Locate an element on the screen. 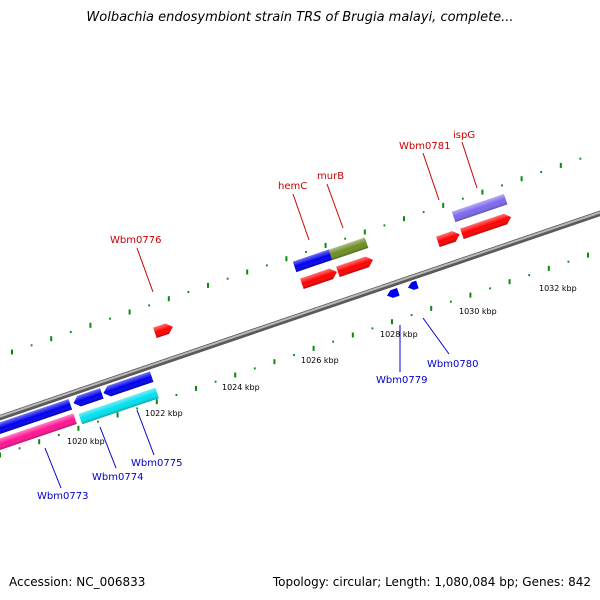  gene-murB is located at coordinates (348, 249).